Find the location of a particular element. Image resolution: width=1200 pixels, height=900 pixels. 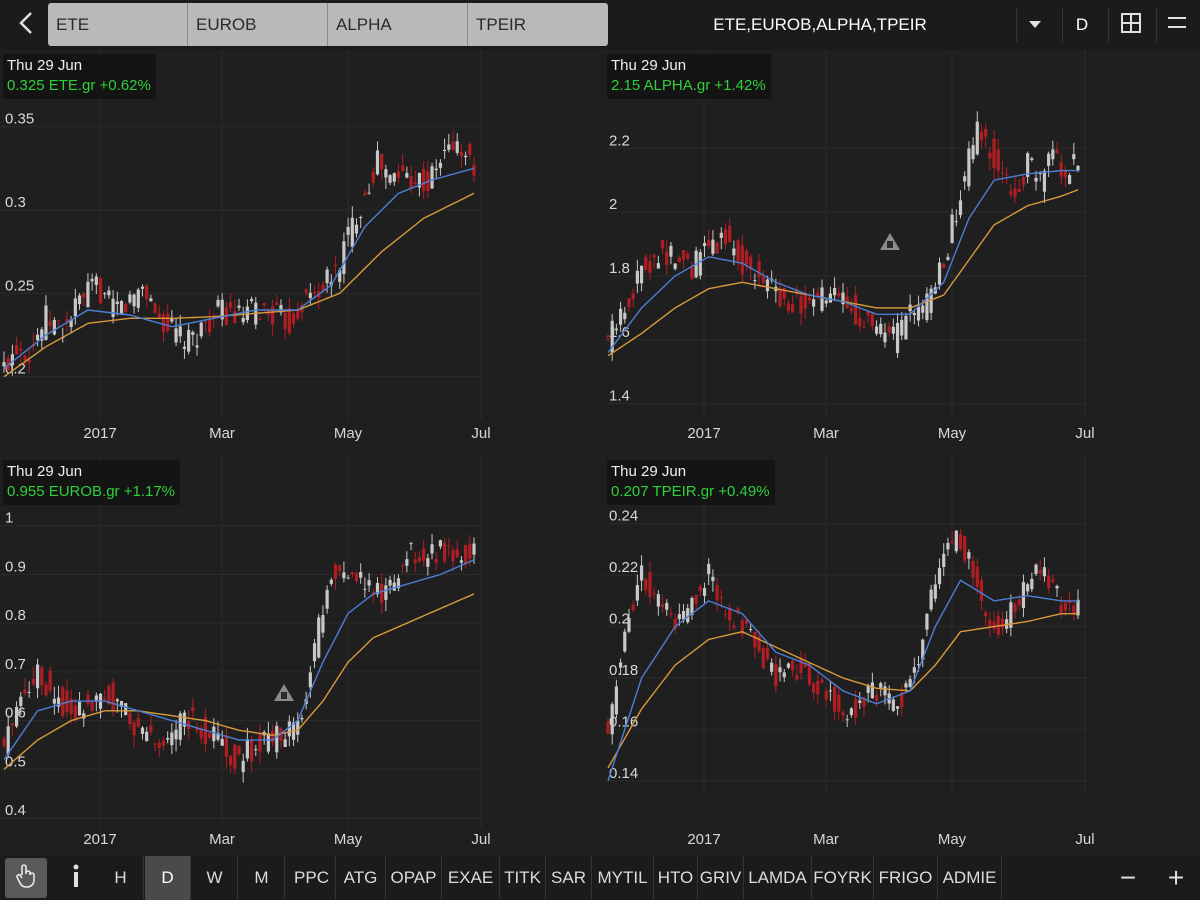

quick-symbol-foyrk: FOYRK is located at coordinates (843, 878).